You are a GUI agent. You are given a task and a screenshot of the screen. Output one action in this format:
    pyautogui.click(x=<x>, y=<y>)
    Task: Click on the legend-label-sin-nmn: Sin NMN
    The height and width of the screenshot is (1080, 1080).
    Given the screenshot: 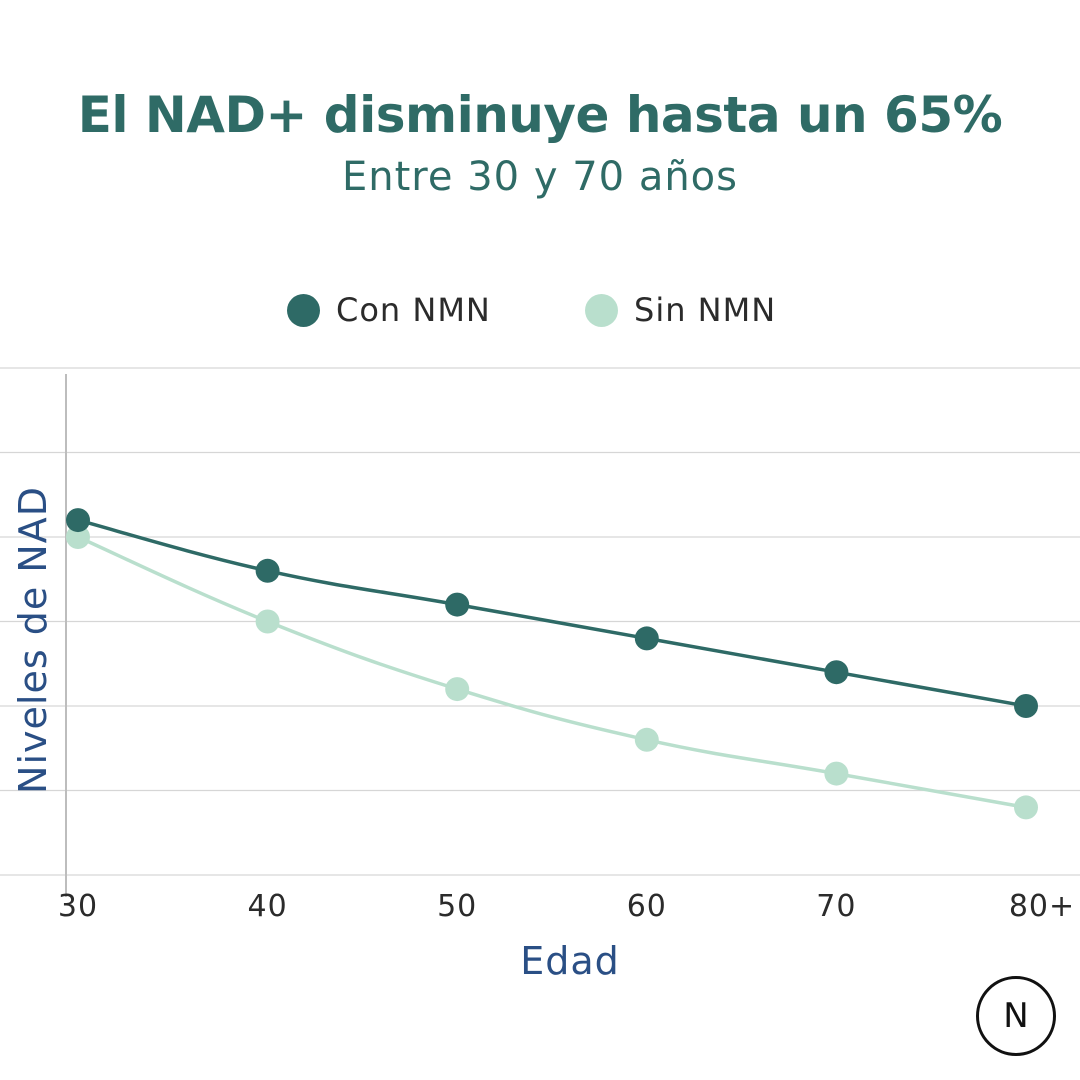 What is the action you would take?
    pyautogui.click(x=705, y=310)
    